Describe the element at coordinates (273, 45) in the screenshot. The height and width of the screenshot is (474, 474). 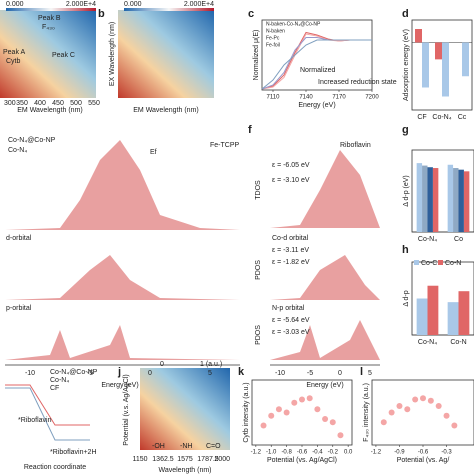
I see `legend-label: Fe-foil` at that location.